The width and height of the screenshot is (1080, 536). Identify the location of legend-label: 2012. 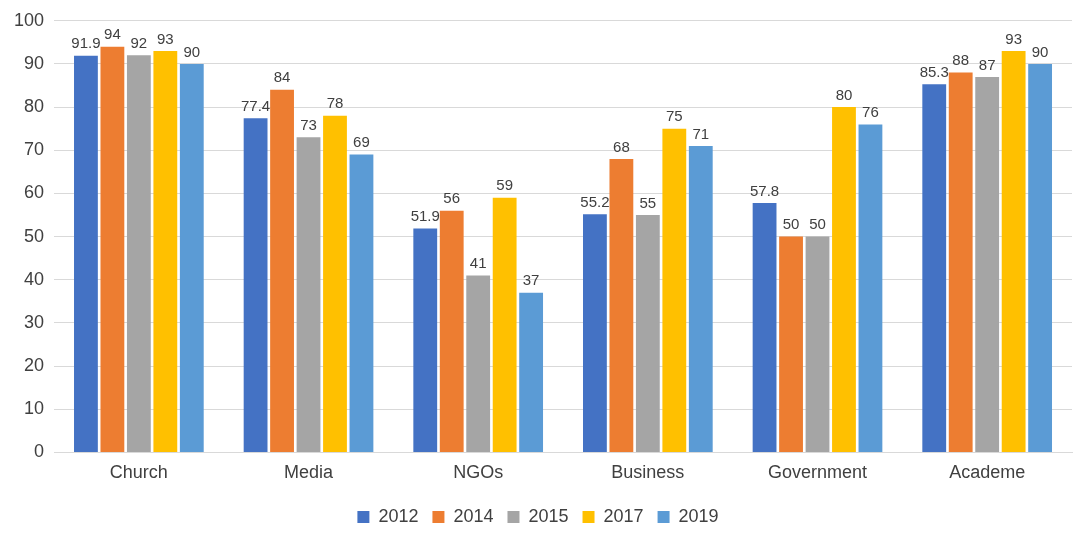
(398, 515).